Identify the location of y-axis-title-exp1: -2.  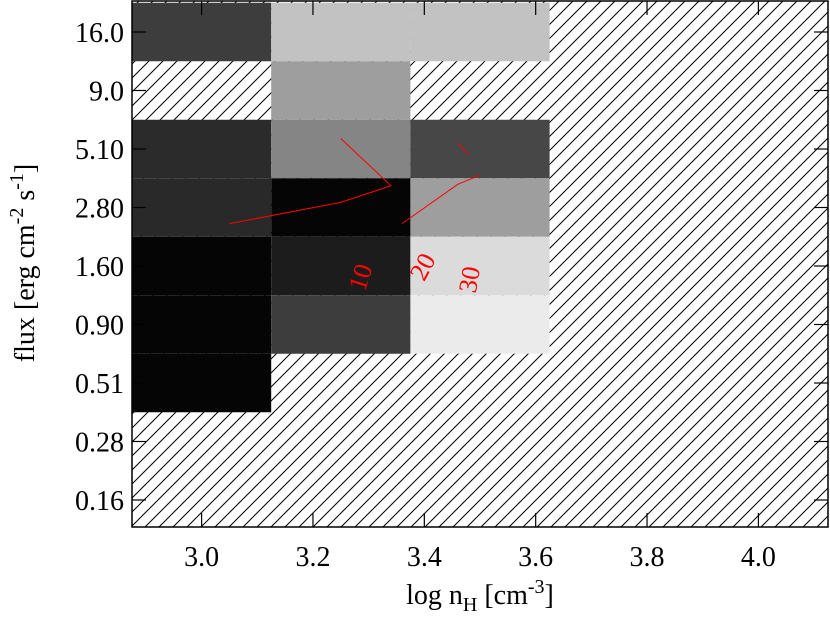
(17, 216).